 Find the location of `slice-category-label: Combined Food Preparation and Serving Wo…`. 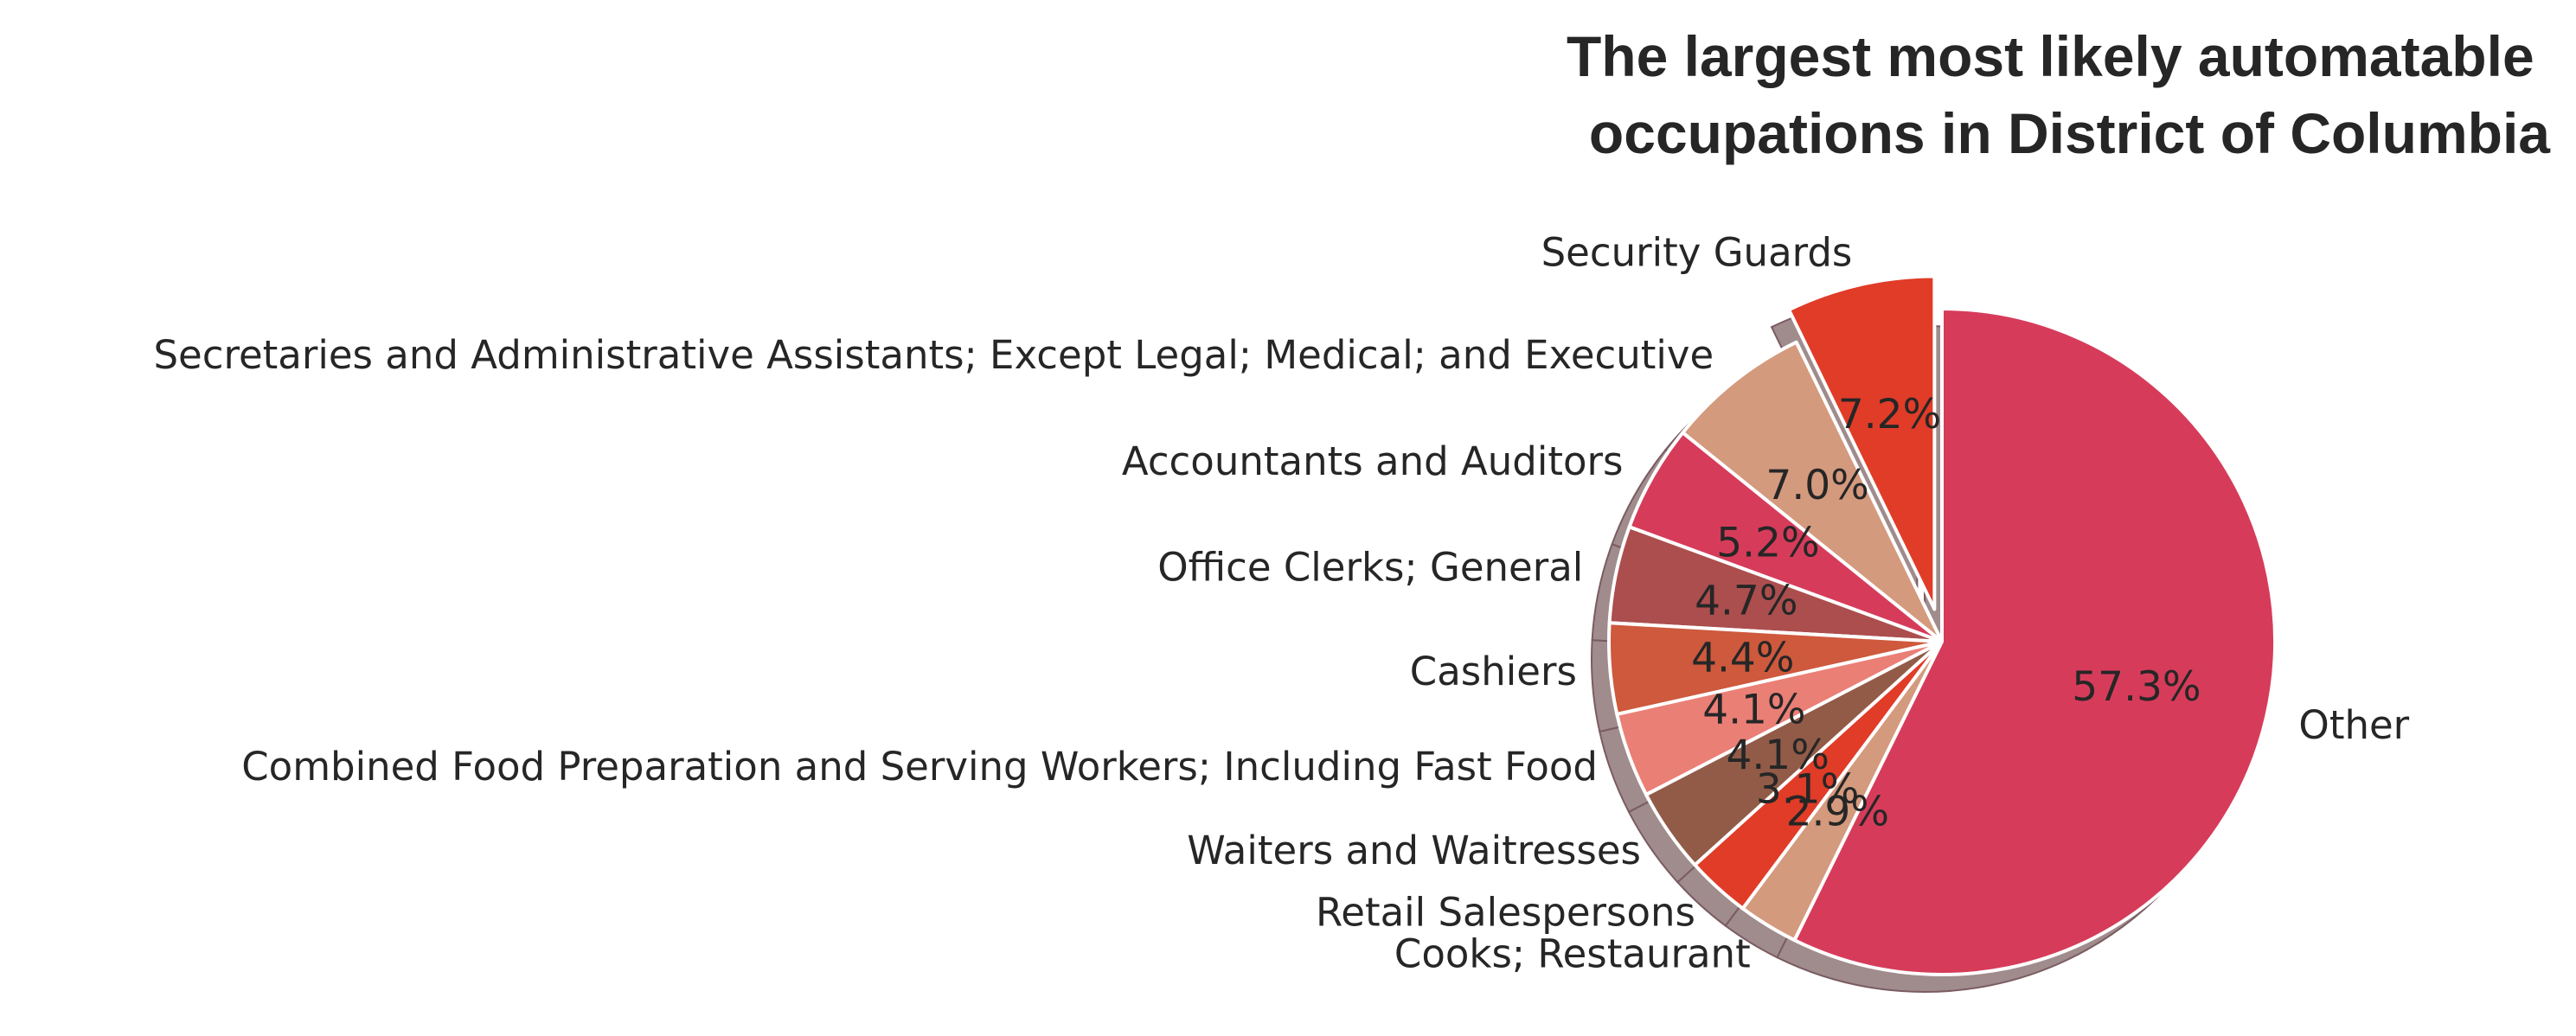

slice-category-label: Combined Food Preparation and Serving Wo… is located at coordinates (919, 767).